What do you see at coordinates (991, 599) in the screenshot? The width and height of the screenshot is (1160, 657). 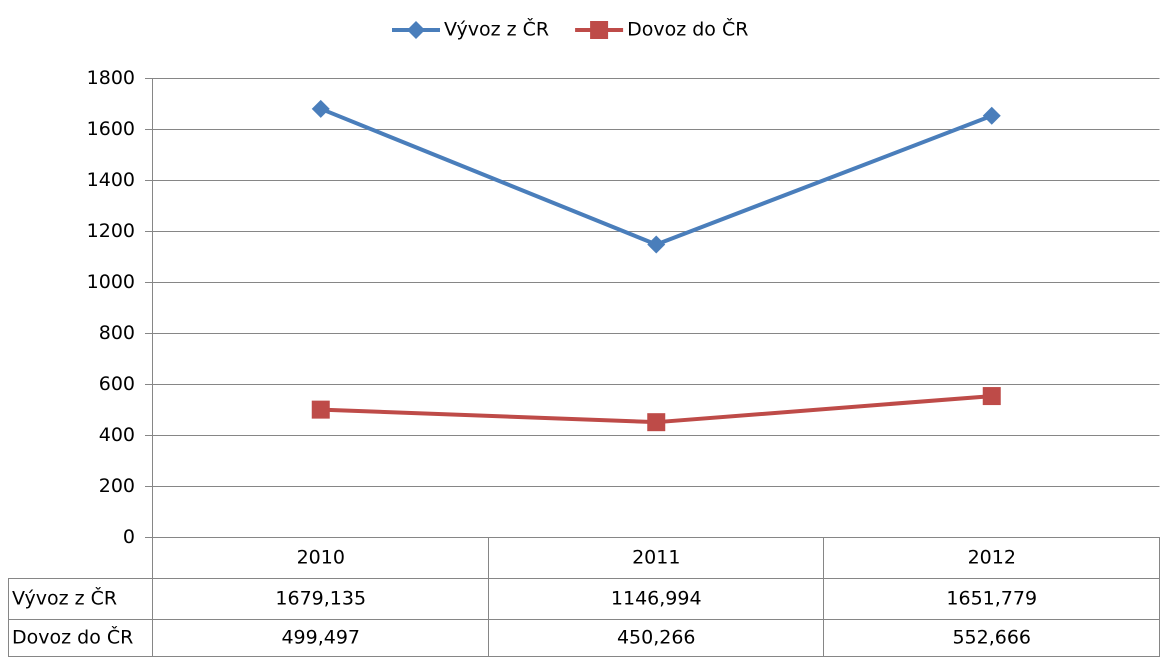 I see `table-cell: 1651,779` at bounding box center [991, 599].